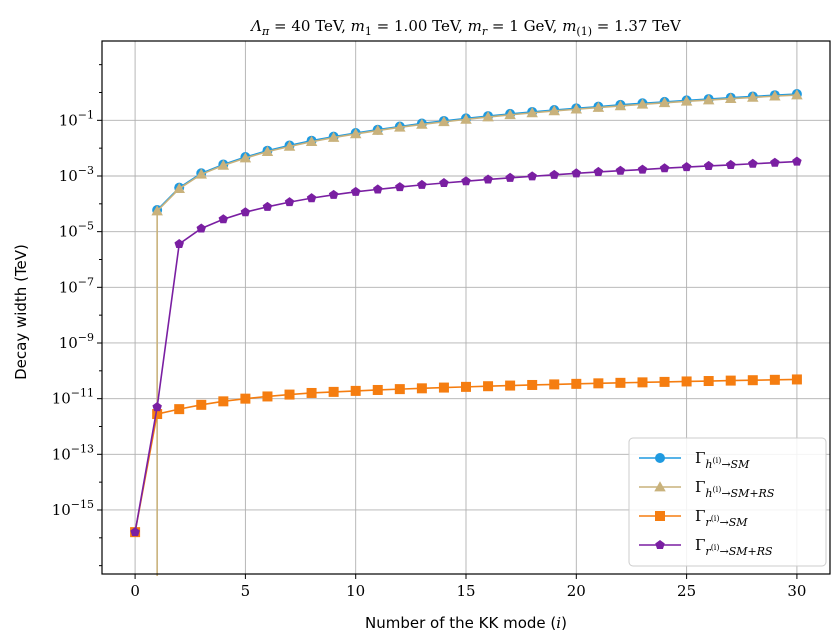 This screenshot has height=642, width=831. I want to click on x-tick-label: 30, so click(796, 591).